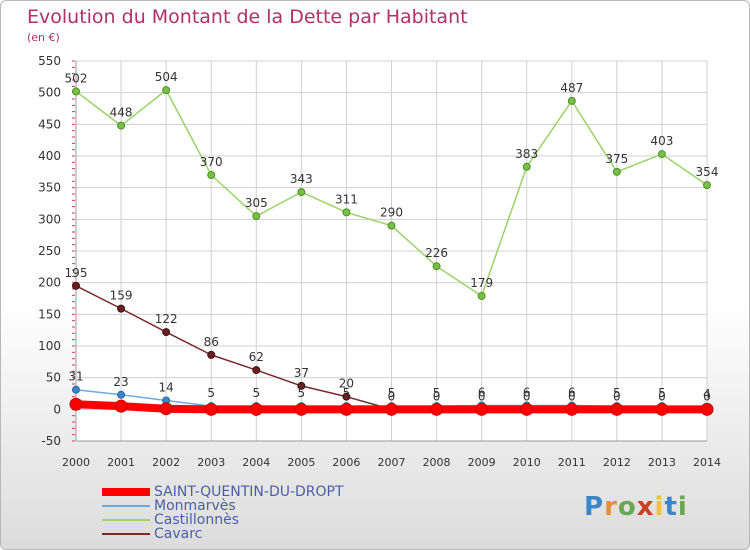  I want to click on legend-label-1: Monmarvès, so click(195, 506).